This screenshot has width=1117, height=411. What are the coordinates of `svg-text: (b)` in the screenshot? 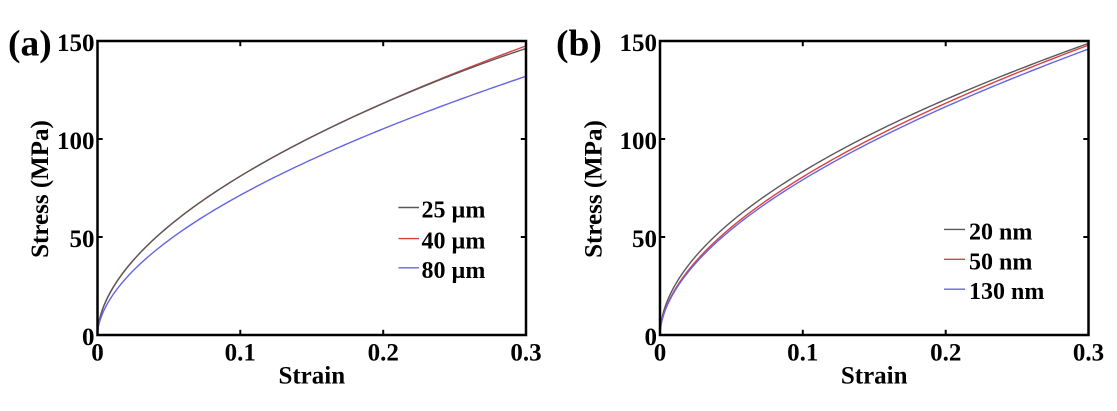 It's located at (579, 44).